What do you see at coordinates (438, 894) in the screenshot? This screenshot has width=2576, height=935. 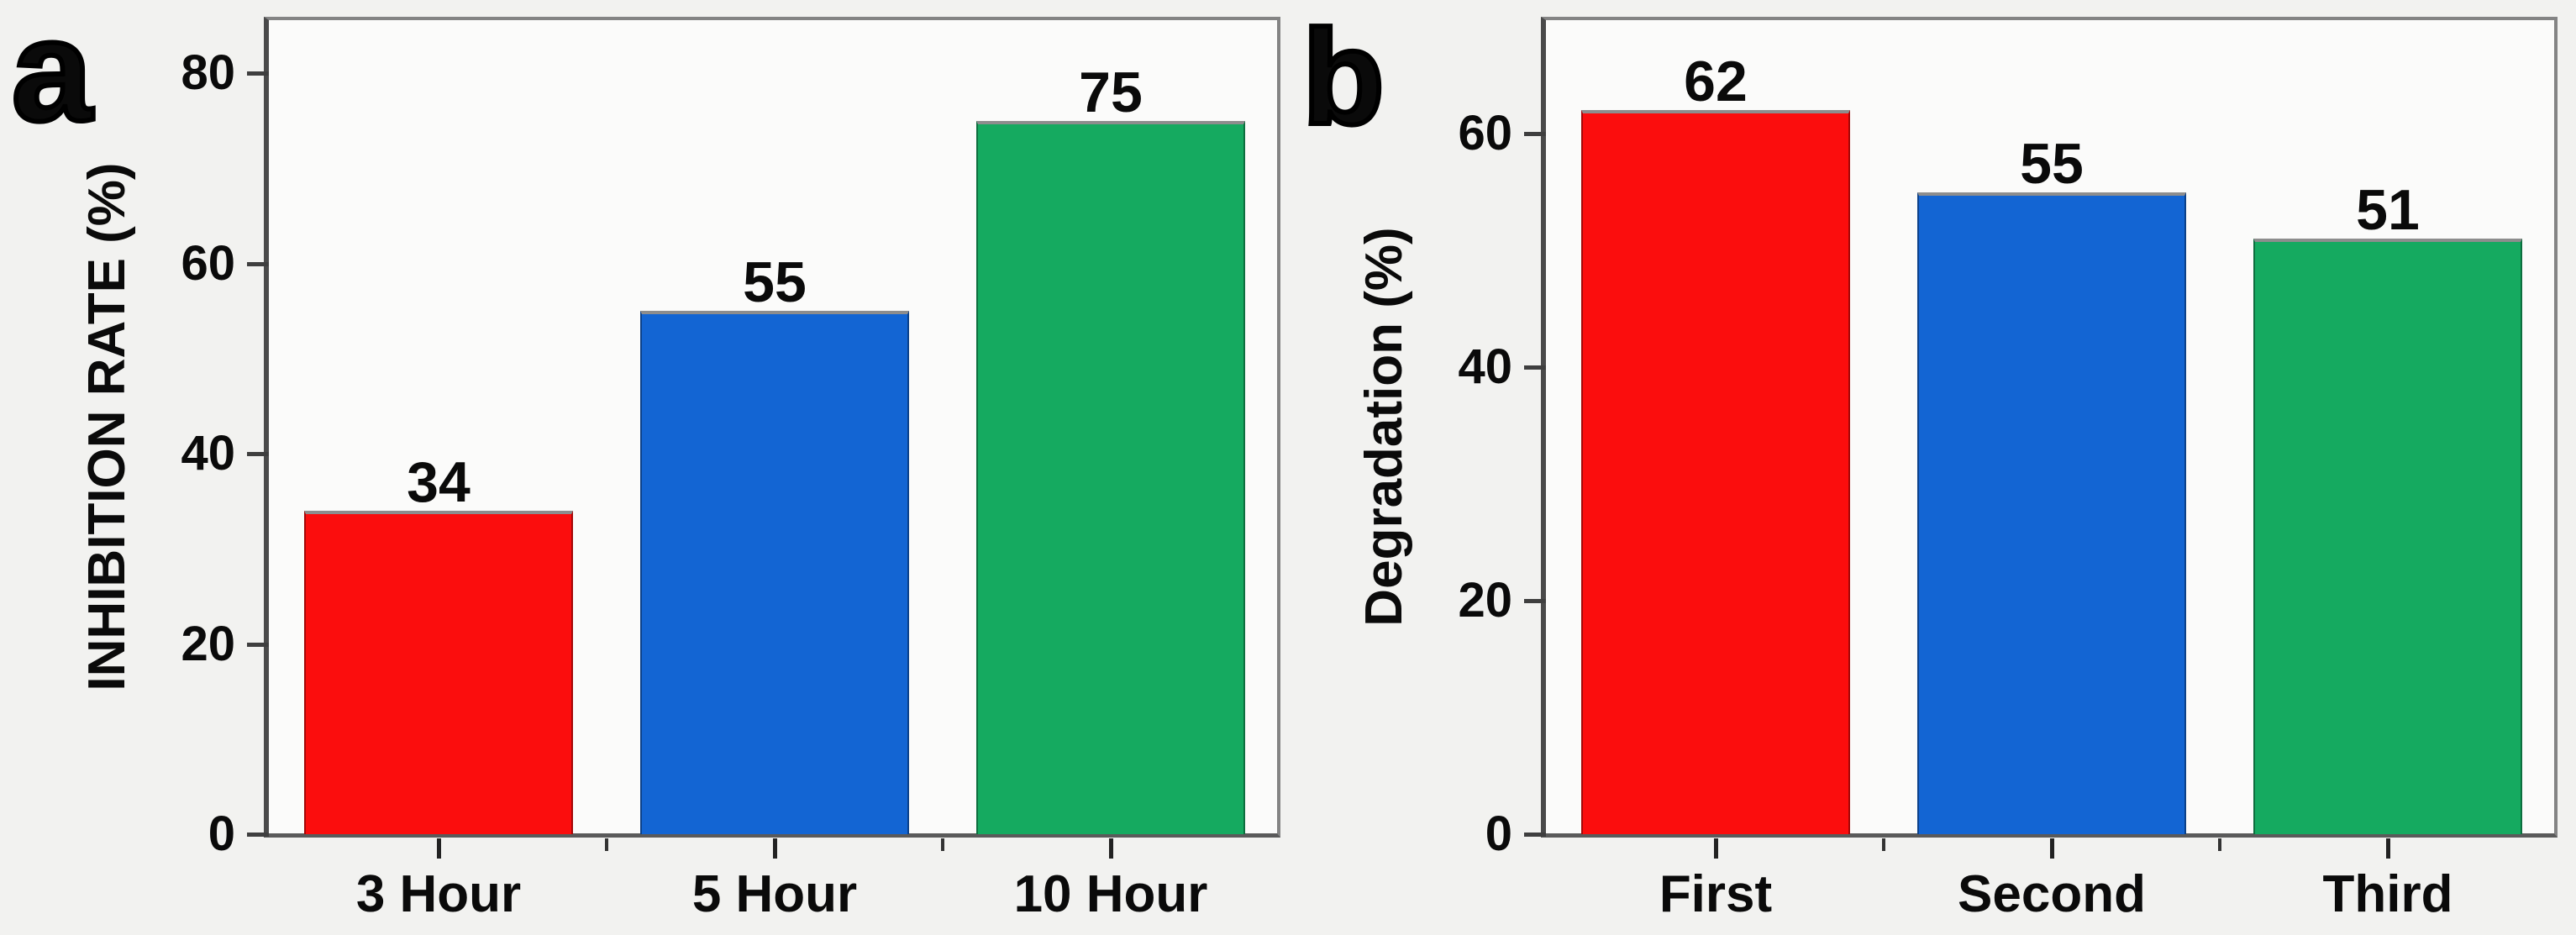 I see `x-category-label: 3 Hour` at bounding box center [438, 894].